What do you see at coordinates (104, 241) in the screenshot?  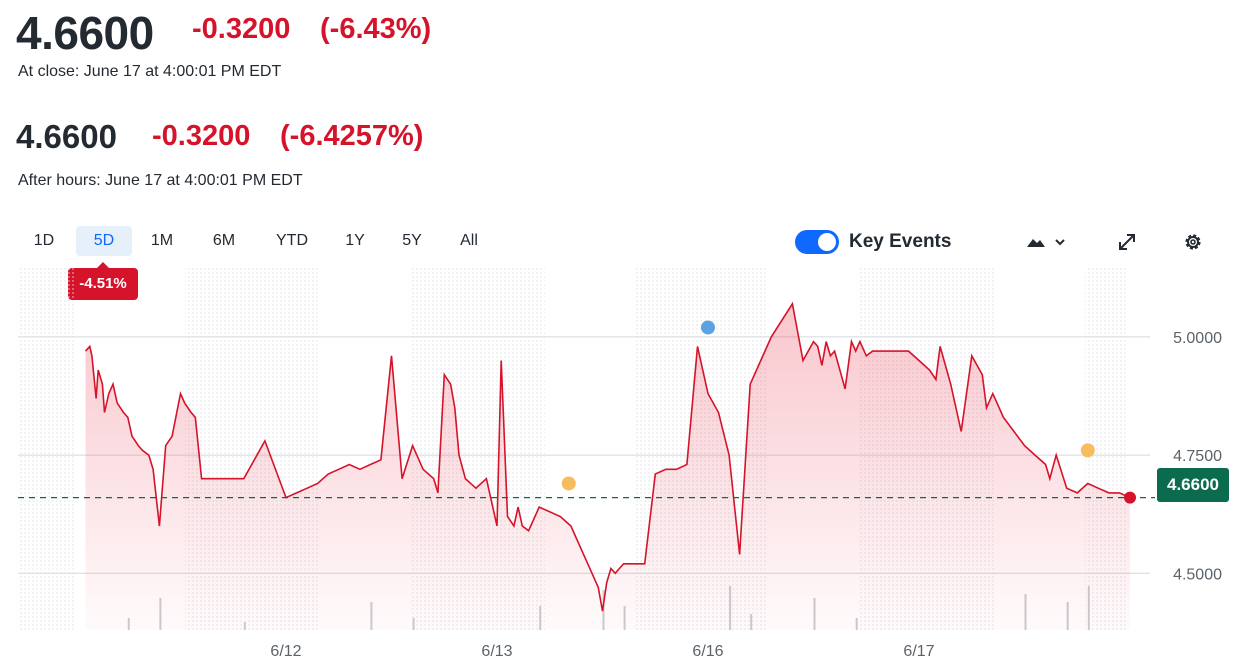 I see `range-tab-5d: 5D` at bounding box center [104, 241].